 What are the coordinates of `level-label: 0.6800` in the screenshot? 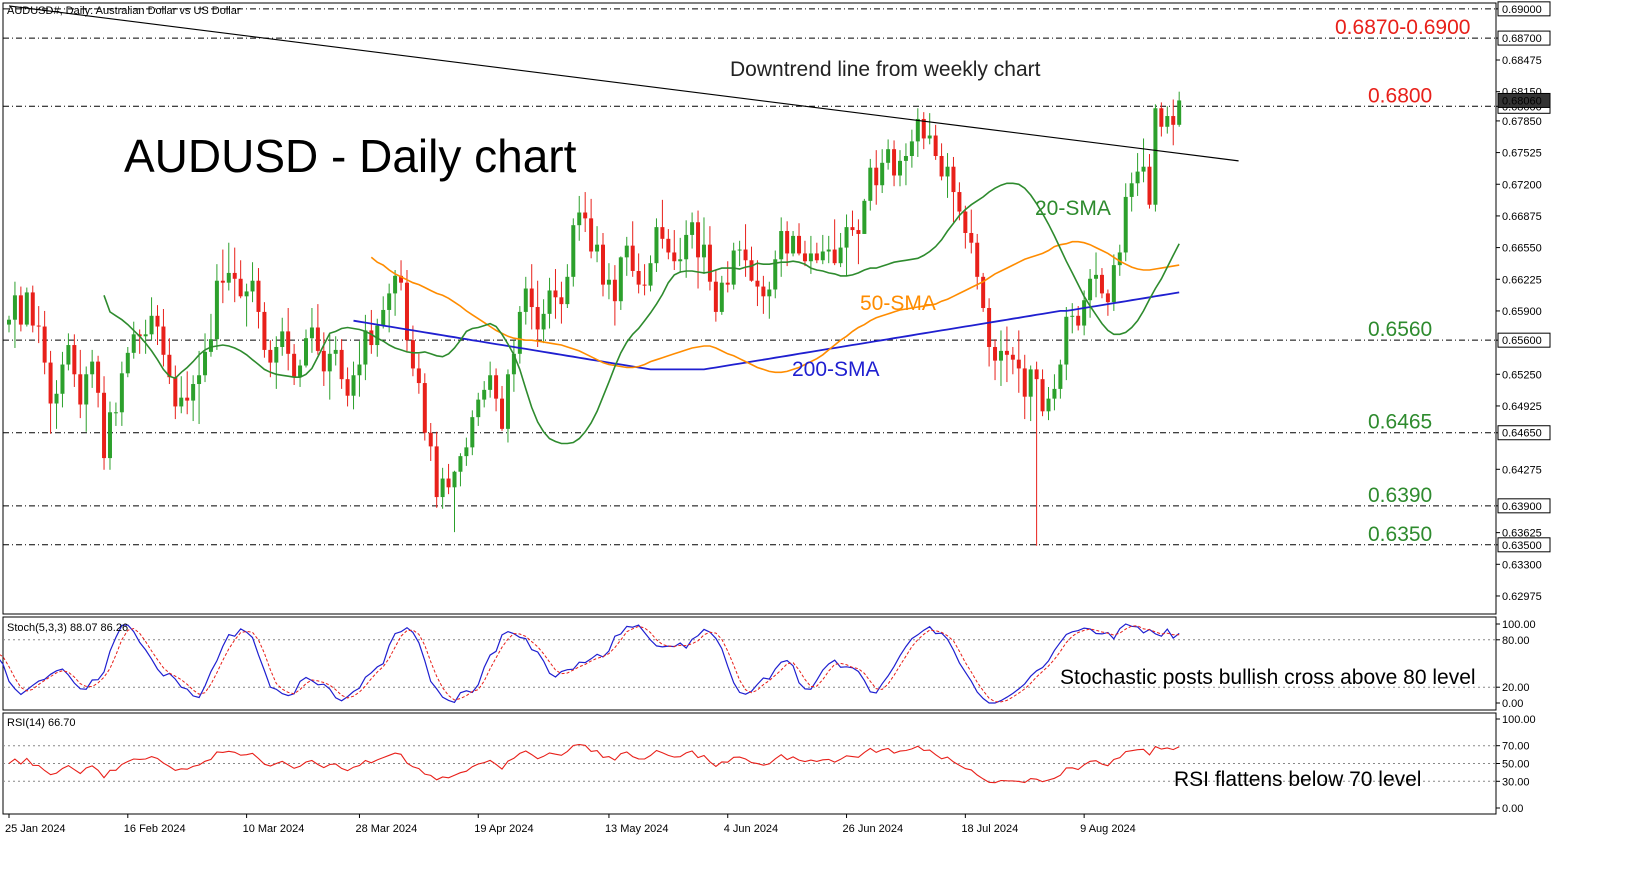 It's located at (1400, 95).